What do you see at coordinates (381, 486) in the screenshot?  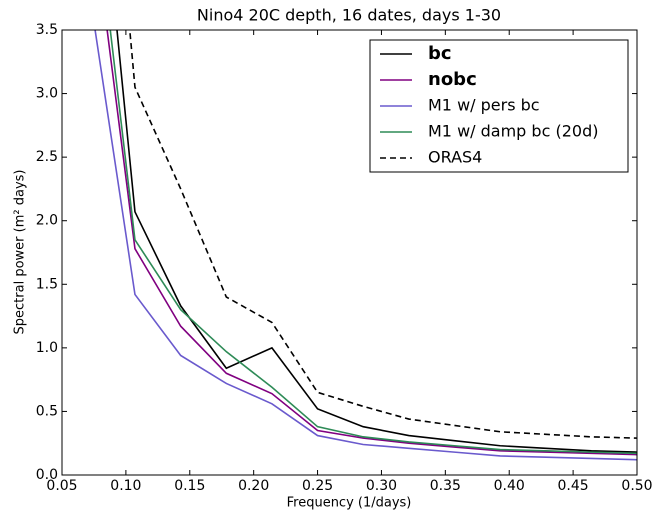 I see `x-tick-label: 0.30` at bounding box center [381, 486].